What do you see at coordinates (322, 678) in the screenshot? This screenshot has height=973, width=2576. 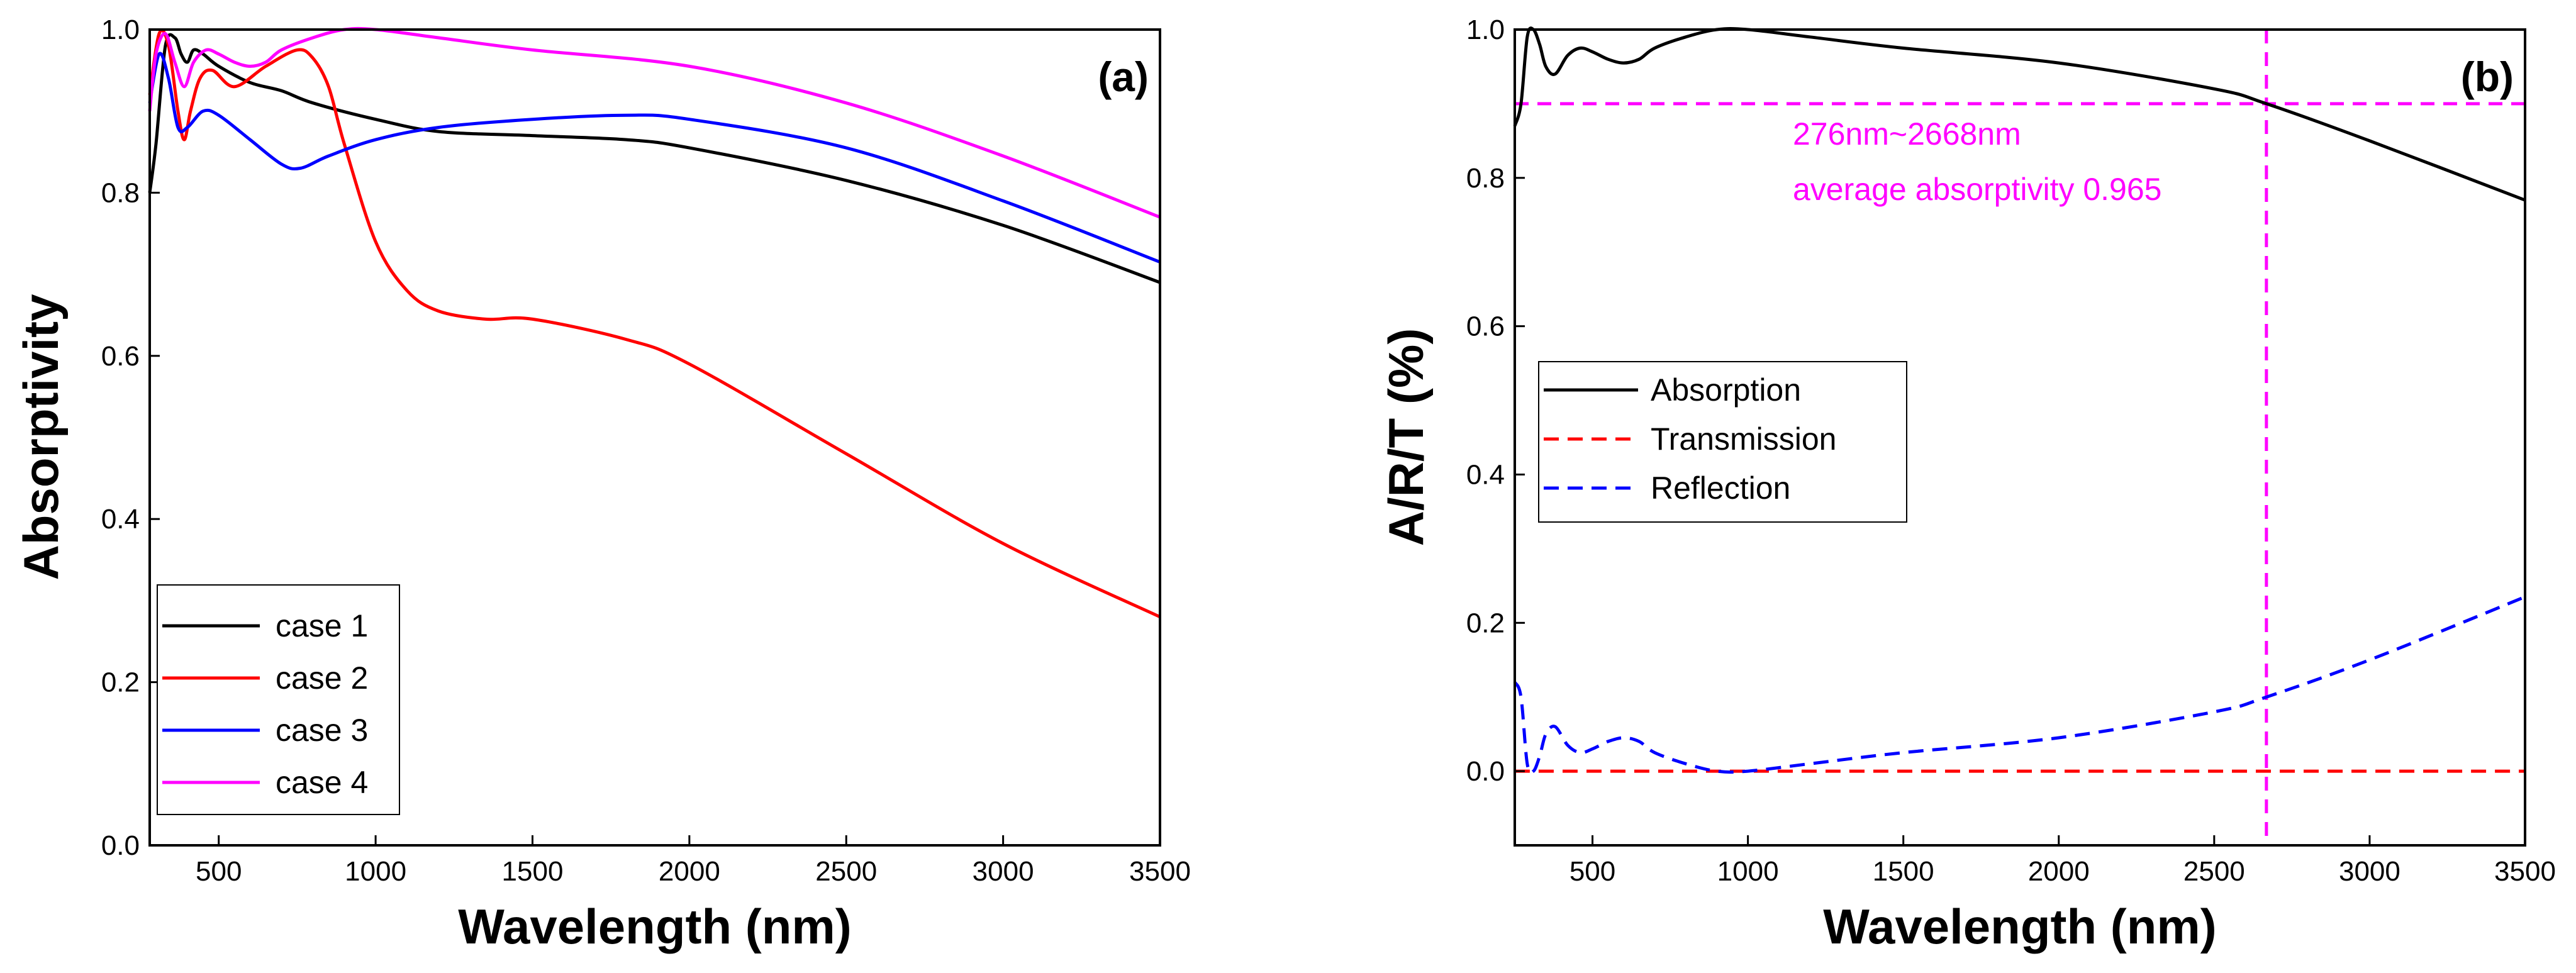 I see `legend-label: case 2` at bounding box center [322, 678].